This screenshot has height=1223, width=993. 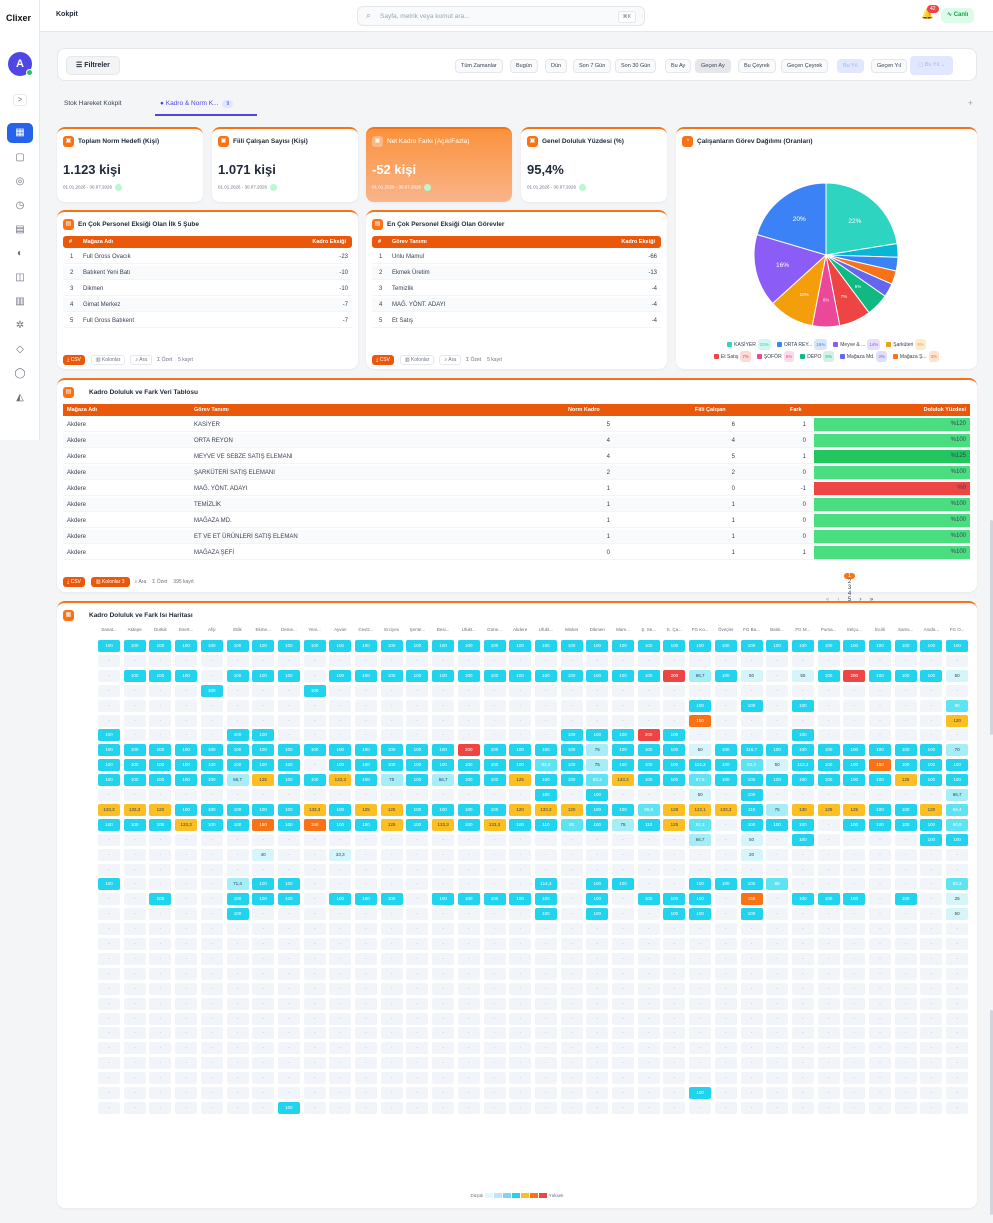 I want to click on date-preset-10: Geçen Yıl, so click(x=889, y=66).